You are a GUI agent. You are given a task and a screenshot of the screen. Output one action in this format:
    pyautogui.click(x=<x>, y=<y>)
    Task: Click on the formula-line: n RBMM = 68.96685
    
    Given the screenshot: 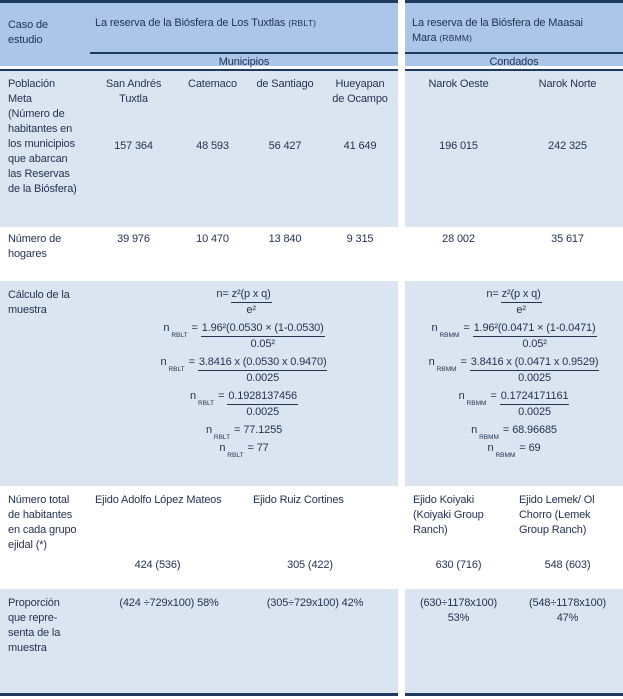 What is the action you would take?
    pyautogui.click(x=514, y=432)
    